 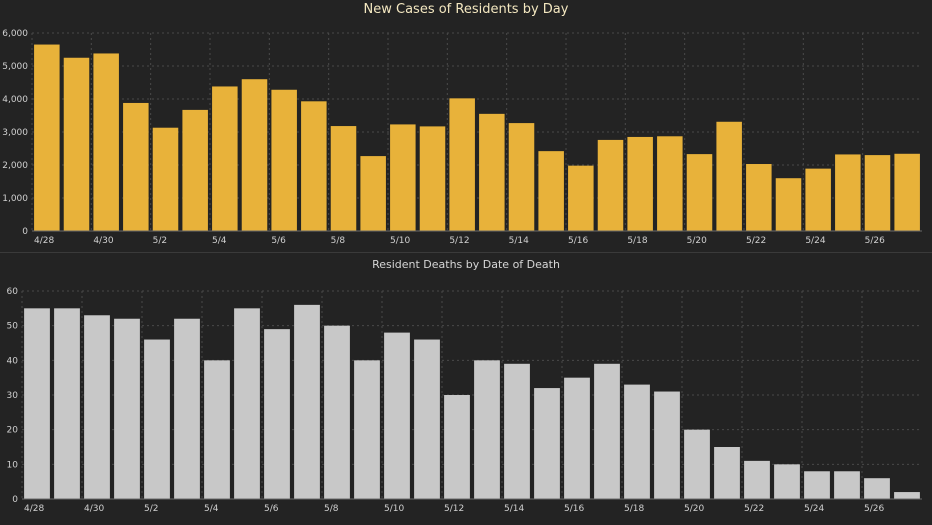 What do you see at coordinates (466, 9) in the screenshot?
I see `cases-chart-title: New Cases of Residents by Day` at bounding box center [466, 9].